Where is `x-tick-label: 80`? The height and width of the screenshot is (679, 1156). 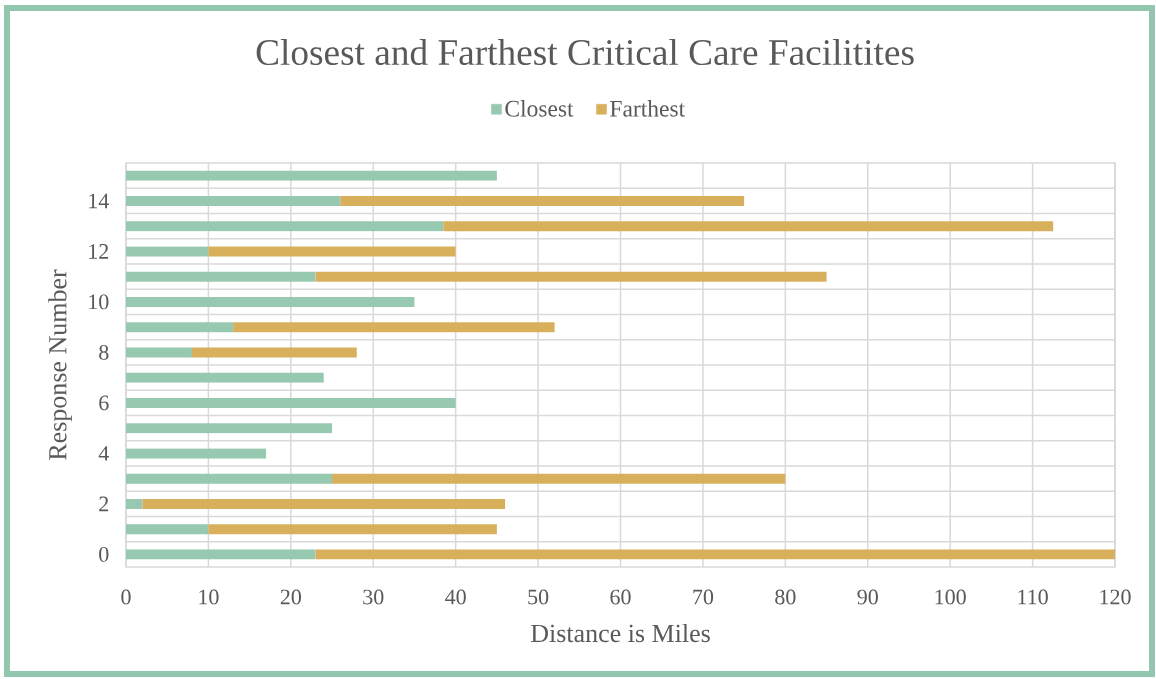
x-tick-label: 80 is located at coordinates (785, 597).